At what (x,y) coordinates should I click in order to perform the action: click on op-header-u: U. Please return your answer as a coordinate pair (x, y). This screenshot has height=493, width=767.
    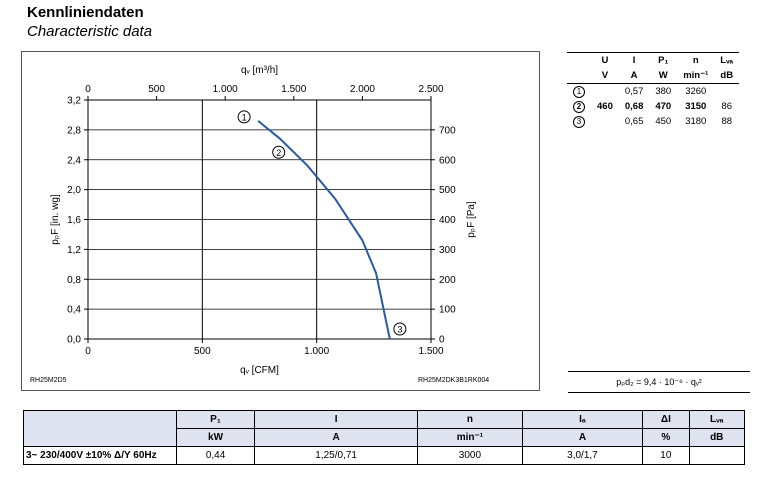
    Looking at the image, I should click on (605, 60).